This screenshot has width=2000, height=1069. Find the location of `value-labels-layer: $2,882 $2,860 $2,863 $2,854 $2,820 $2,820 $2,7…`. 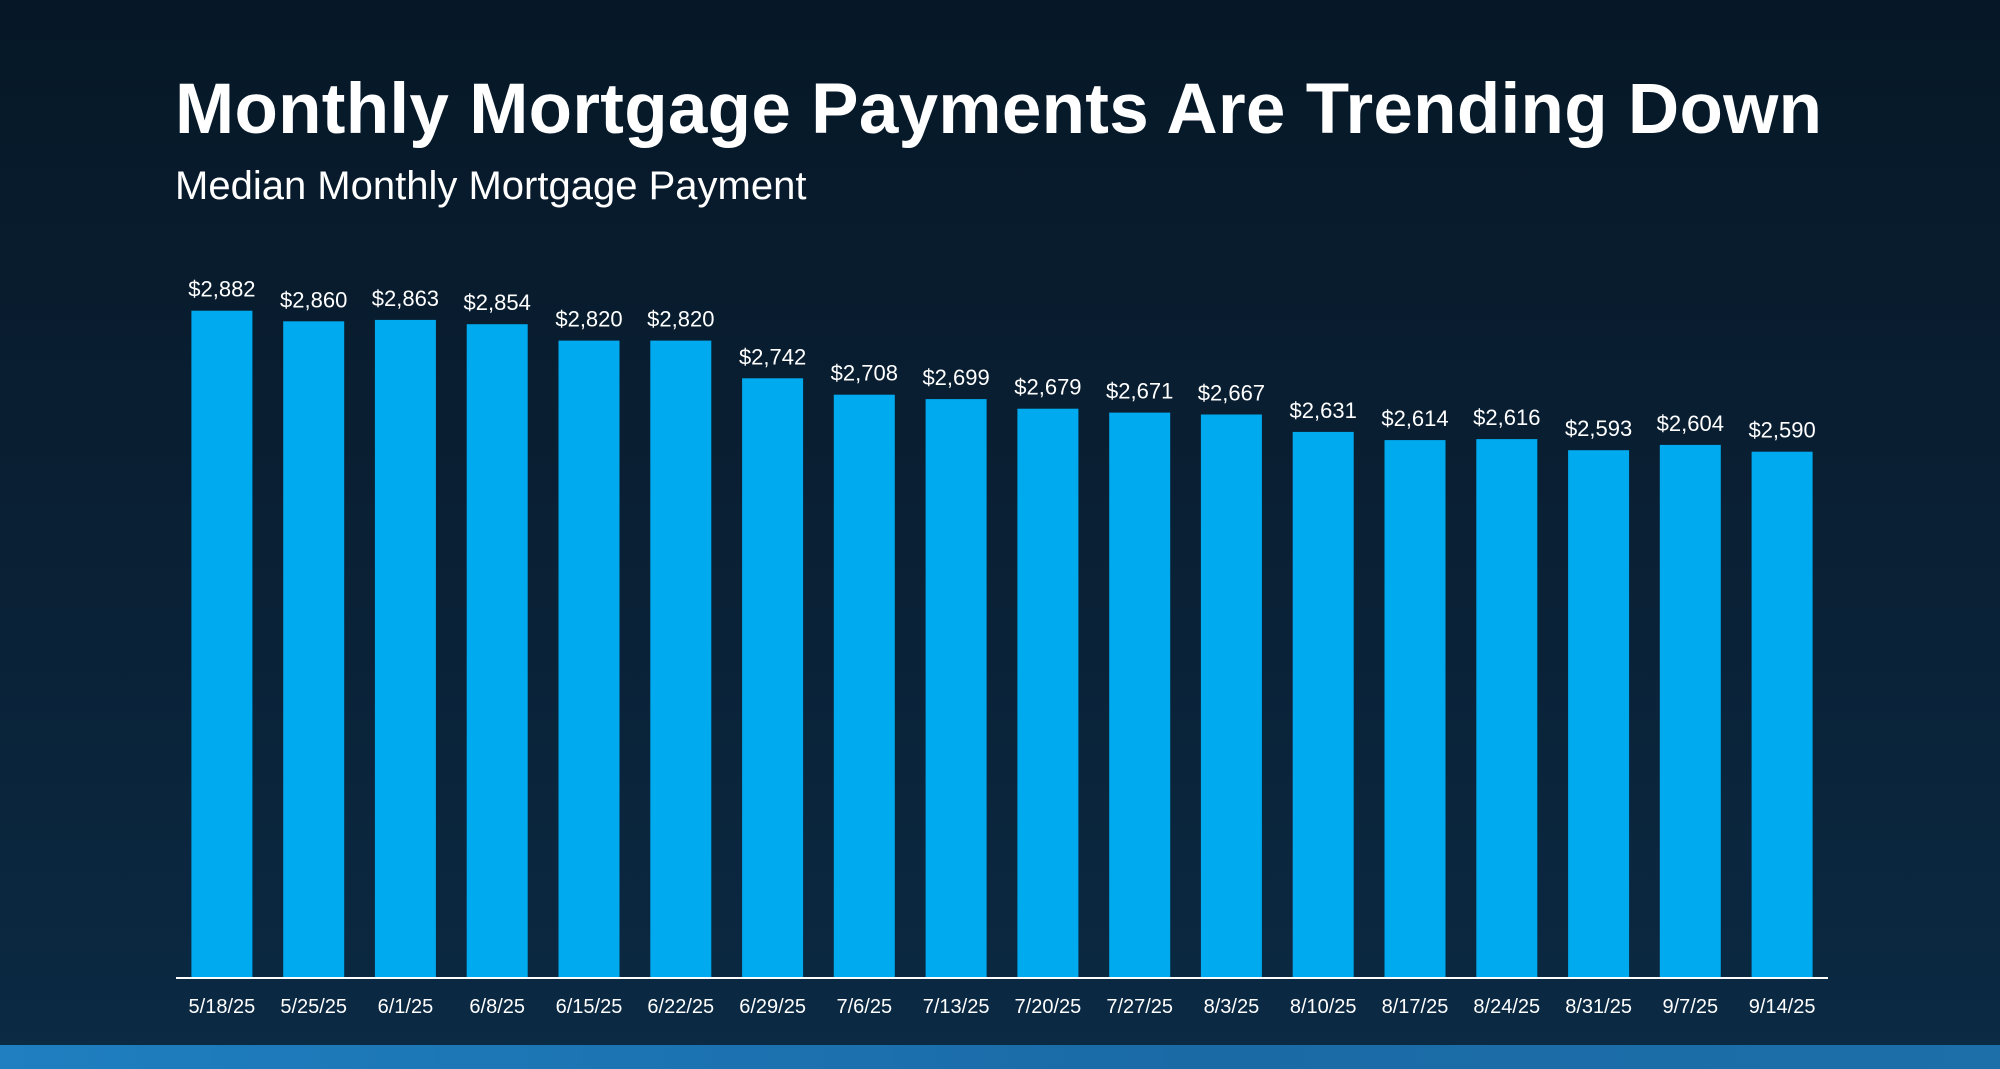

value-labels-layer: $2,882 $2,860 $2,863 $2,854 $2,820 $2,820 $2,7… is located at coordinates (1001, 360).